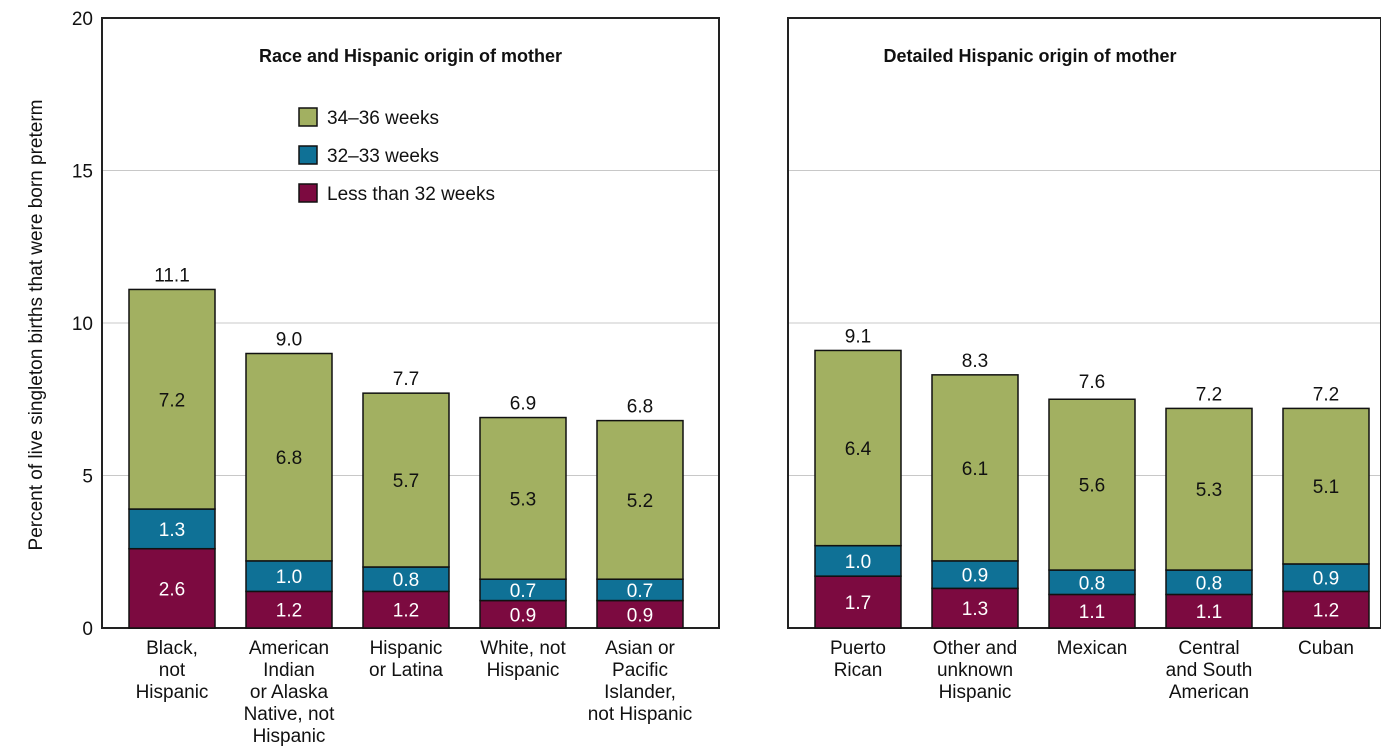 The image size is (1381, 754). Describe the element at coordinates (640, 692) in the screenshot. I see `category-label: Islander,` at that location.